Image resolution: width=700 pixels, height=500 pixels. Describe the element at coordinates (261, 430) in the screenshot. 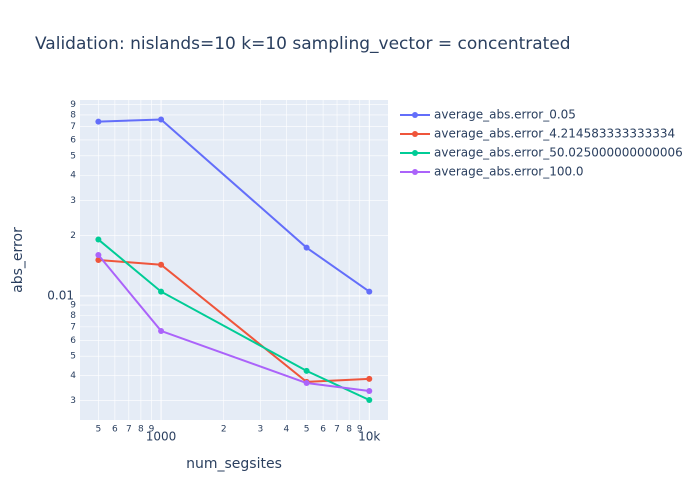

I see `x-tick-label: 3` at that location.